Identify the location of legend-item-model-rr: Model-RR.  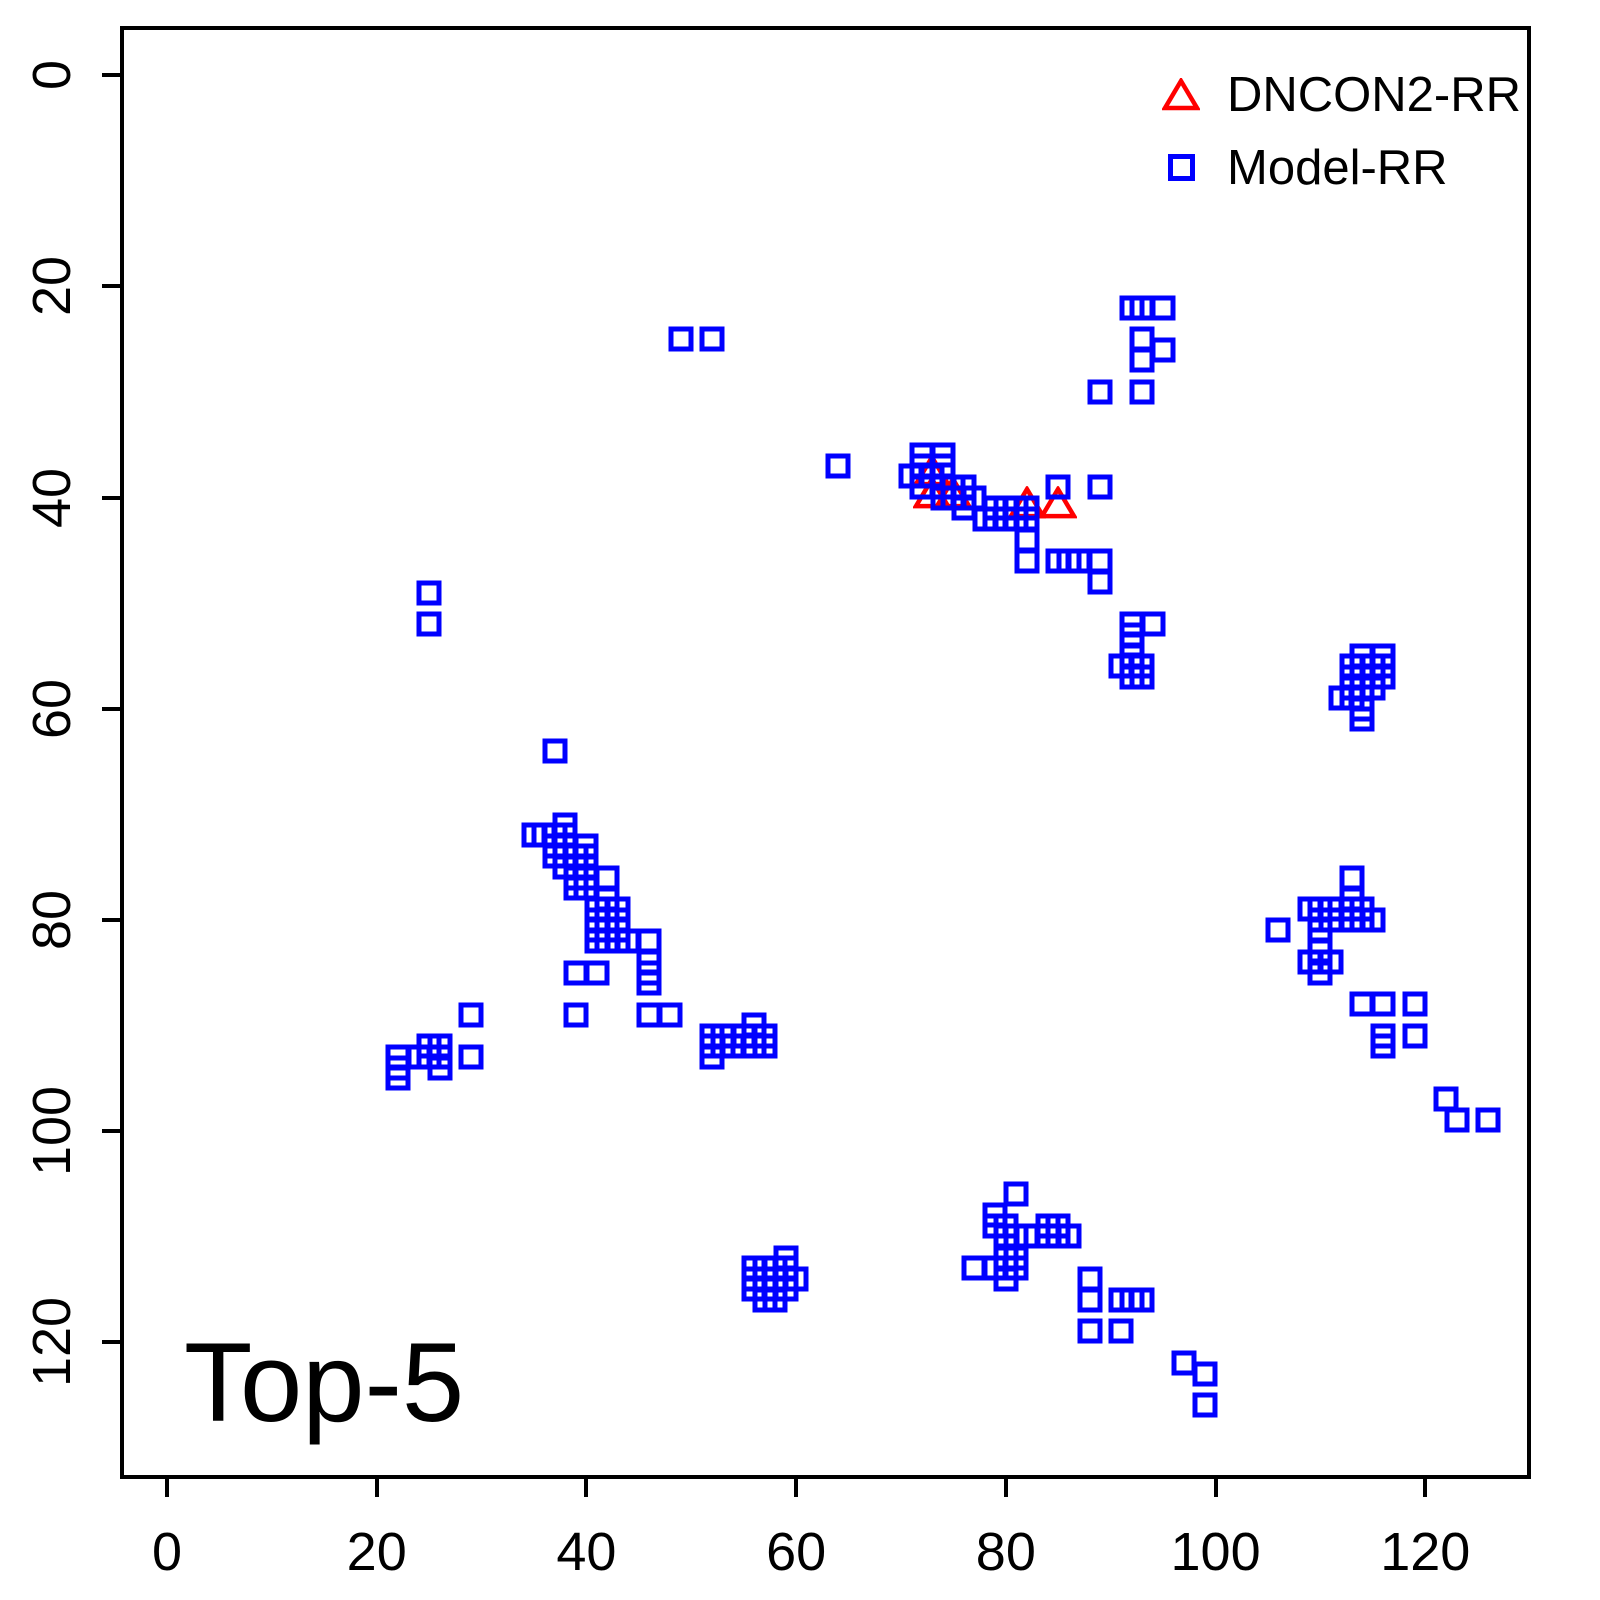
(1335, 167).